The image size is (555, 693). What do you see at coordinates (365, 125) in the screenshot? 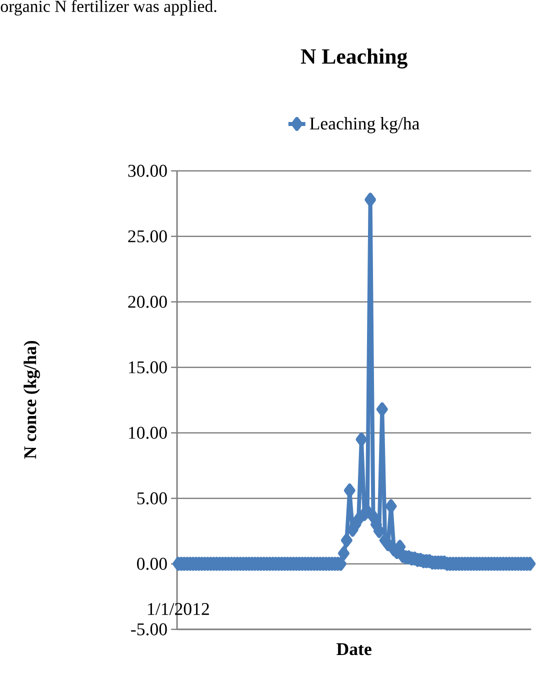
I see `legend-label: Leaching kg/ha` at bounding box center [365, 125].